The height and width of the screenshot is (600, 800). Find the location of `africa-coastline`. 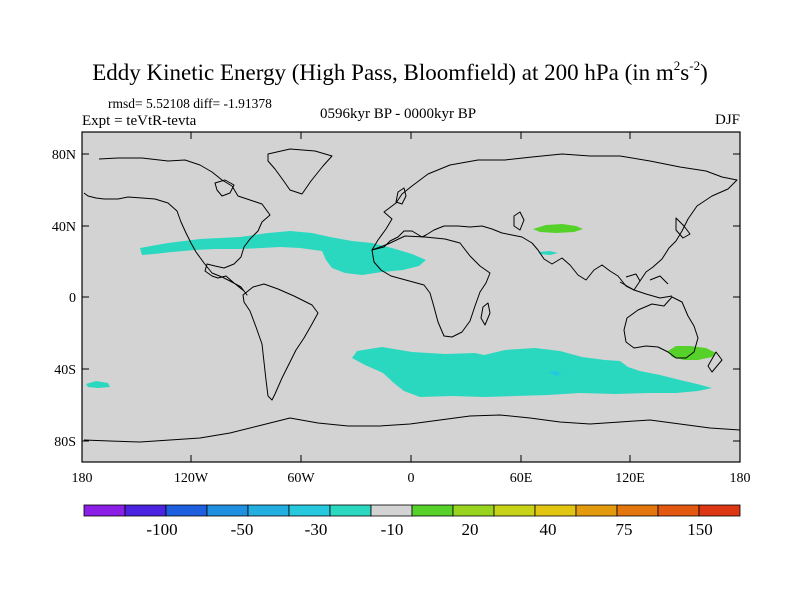

africa-coastline is located at coordinates (431, 286).